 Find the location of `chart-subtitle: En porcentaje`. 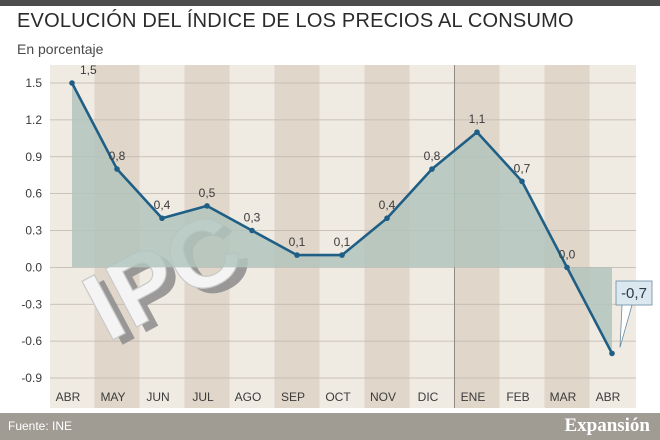

chart-subtitle: En porcentaje is located at coordinates (60, 49).